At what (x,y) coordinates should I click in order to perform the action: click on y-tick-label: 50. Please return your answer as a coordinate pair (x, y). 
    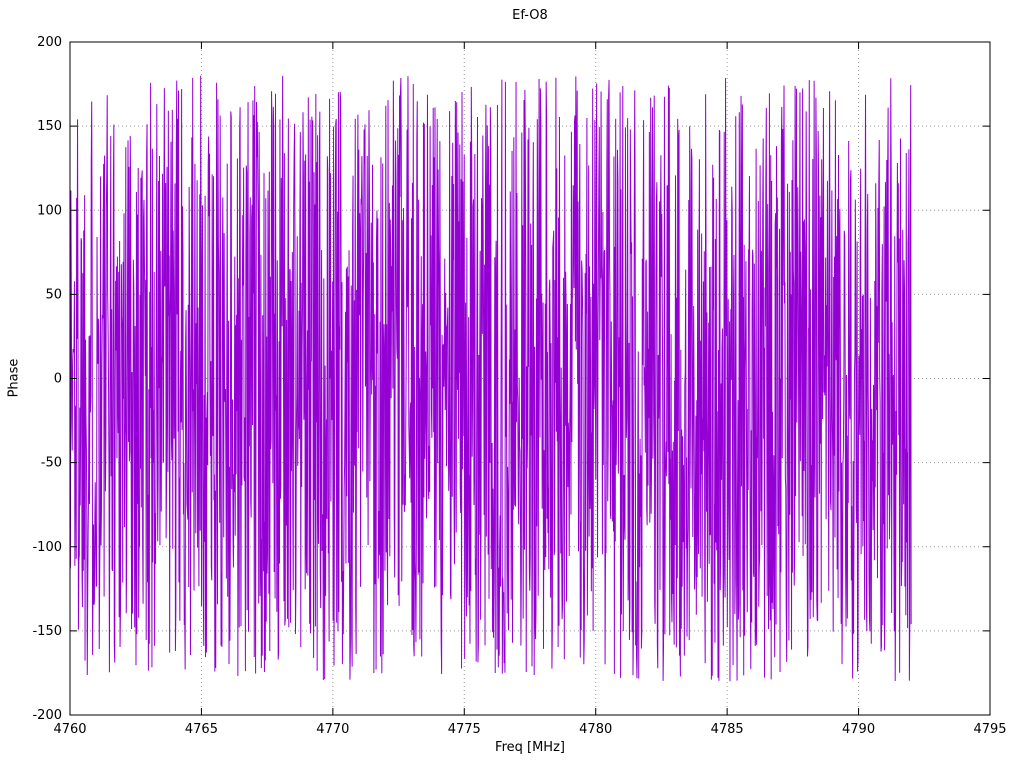
    Looking at the image, I should click on (53, 294).